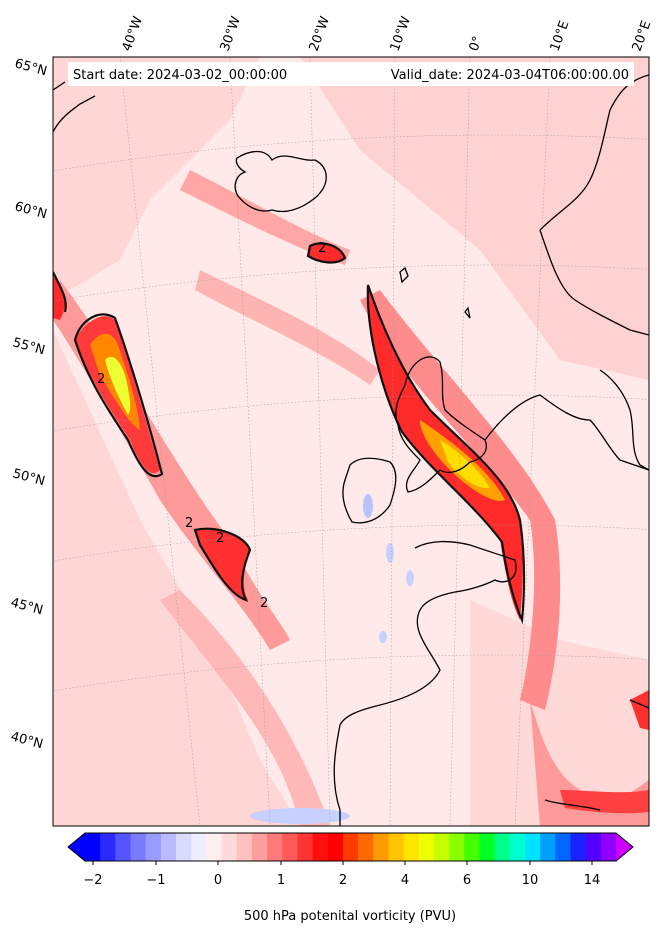 The height and width of the screenshot is (936, 659). I want to click on colorbar-tick: 4, so click(405, 874).